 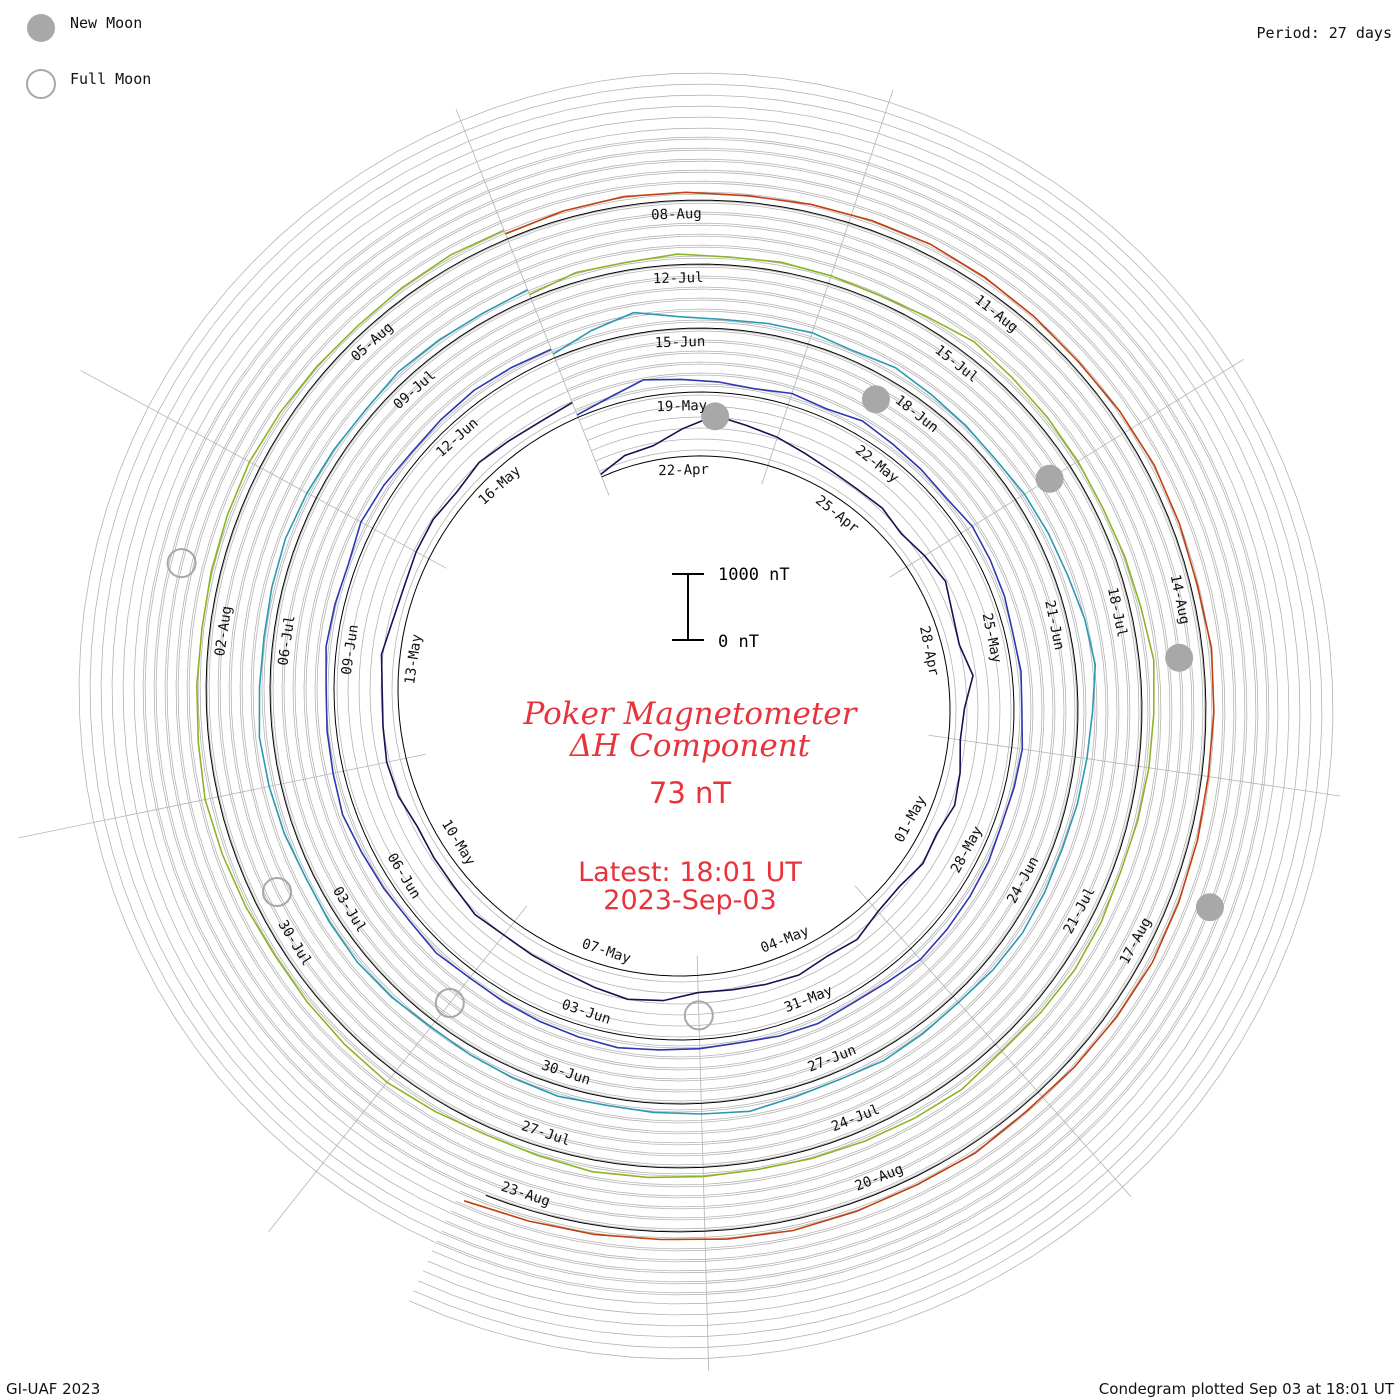 I want to click on date-label: 08-Aug, so click(x=676, y=214).